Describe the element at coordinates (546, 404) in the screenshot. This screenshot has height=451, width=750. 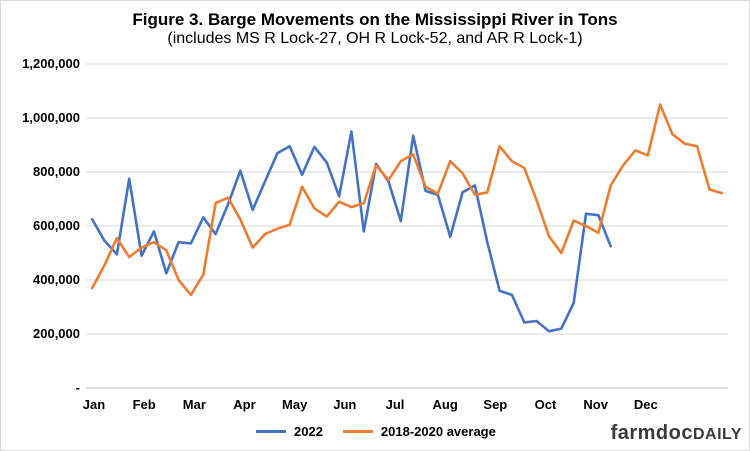
I see `x-tick-label-oct: Oct` at that location.